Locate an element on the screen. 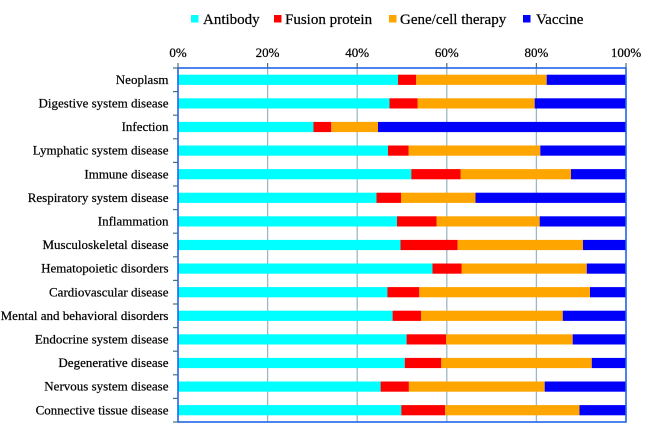  svg-text: Inflammation is located at coordinates (133, 221).